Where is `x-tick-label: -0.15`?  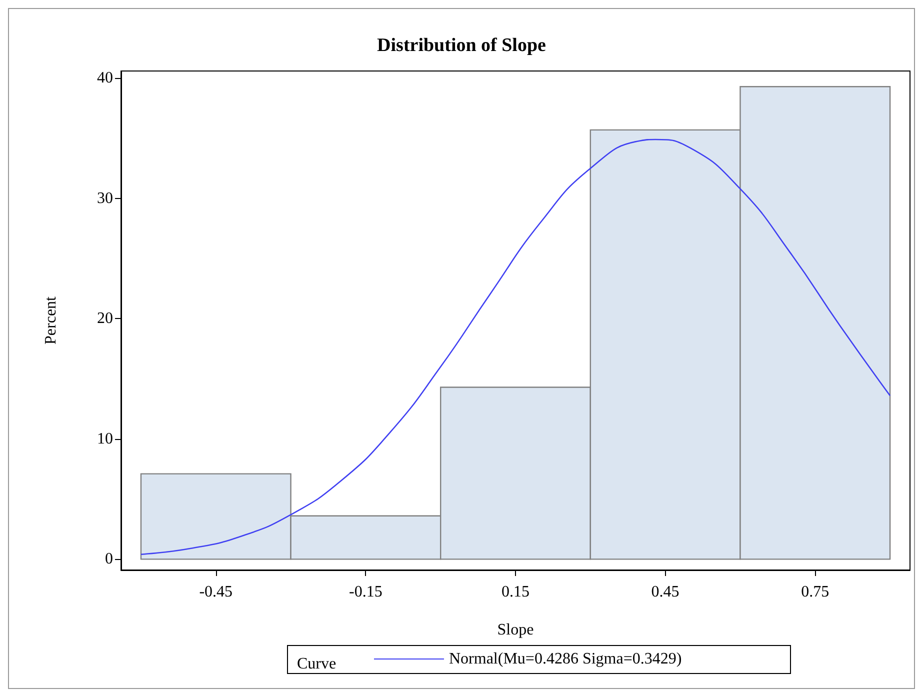 x-tick-label: -0.15 is located at coordinates (365, 592).